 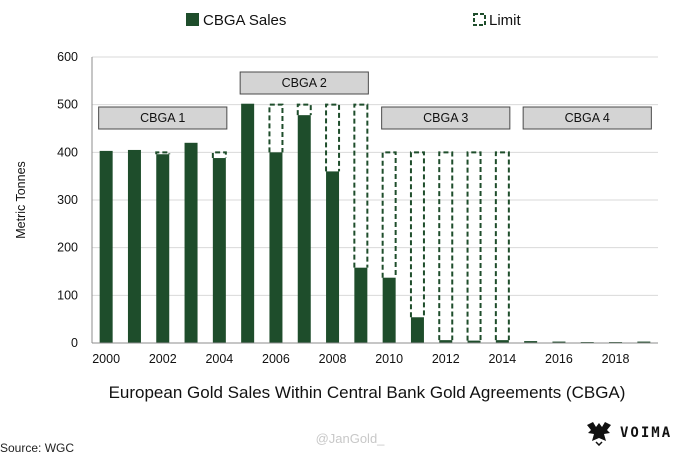 What do you see at coordinates (599, 434) in the screenshot?
I see `eagle-crest-icon` at bounding box center [599, 434].